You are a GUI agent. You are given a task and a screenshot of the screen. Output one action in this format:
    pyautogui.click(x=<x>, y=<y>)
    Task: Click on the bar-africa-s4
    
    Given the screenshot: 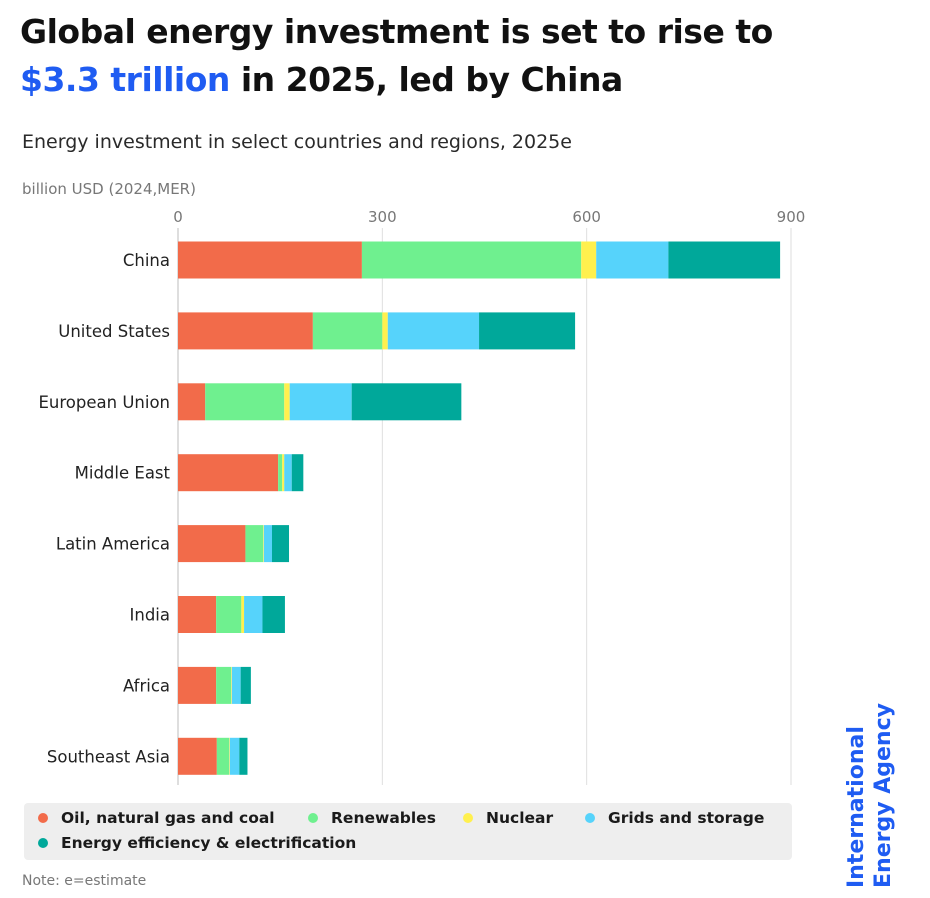 What is the action you would take?
    pyautogui.click(x=245, y=685)
    